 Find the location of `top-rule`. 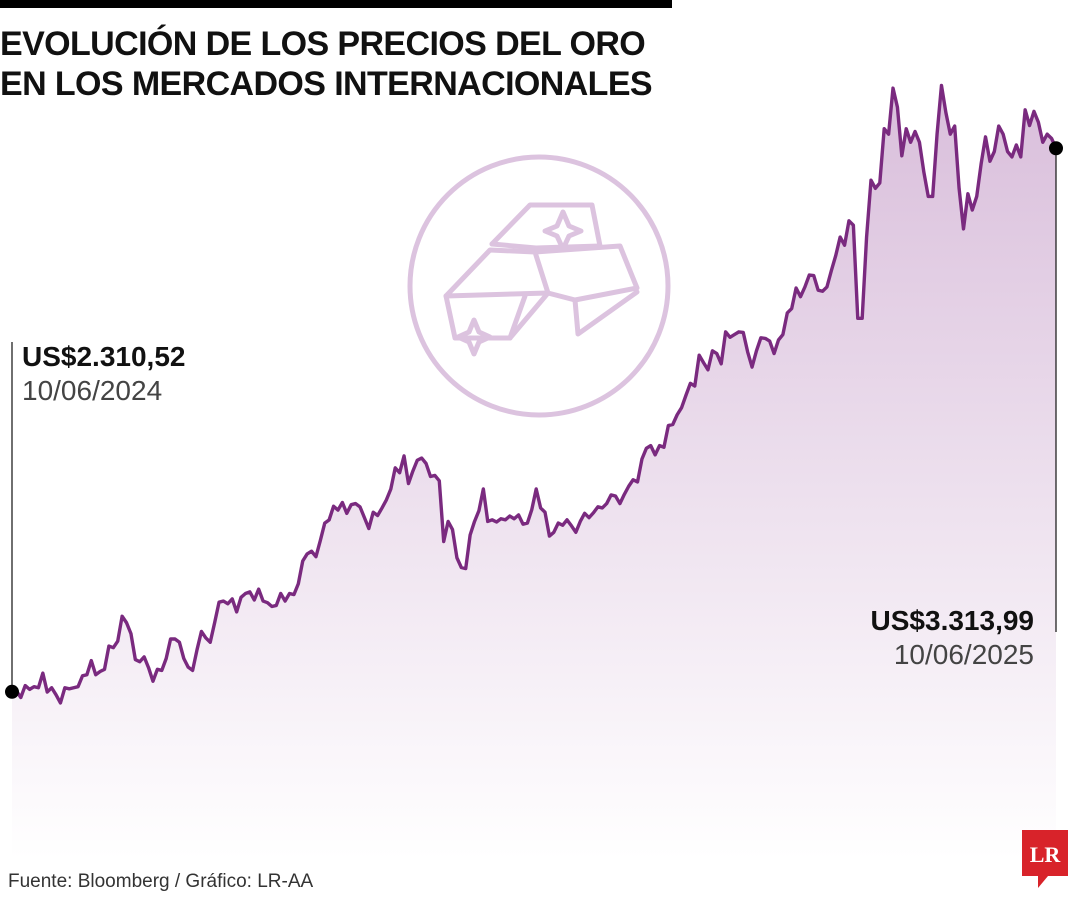

top-rule is located at coordinates (336, 4).